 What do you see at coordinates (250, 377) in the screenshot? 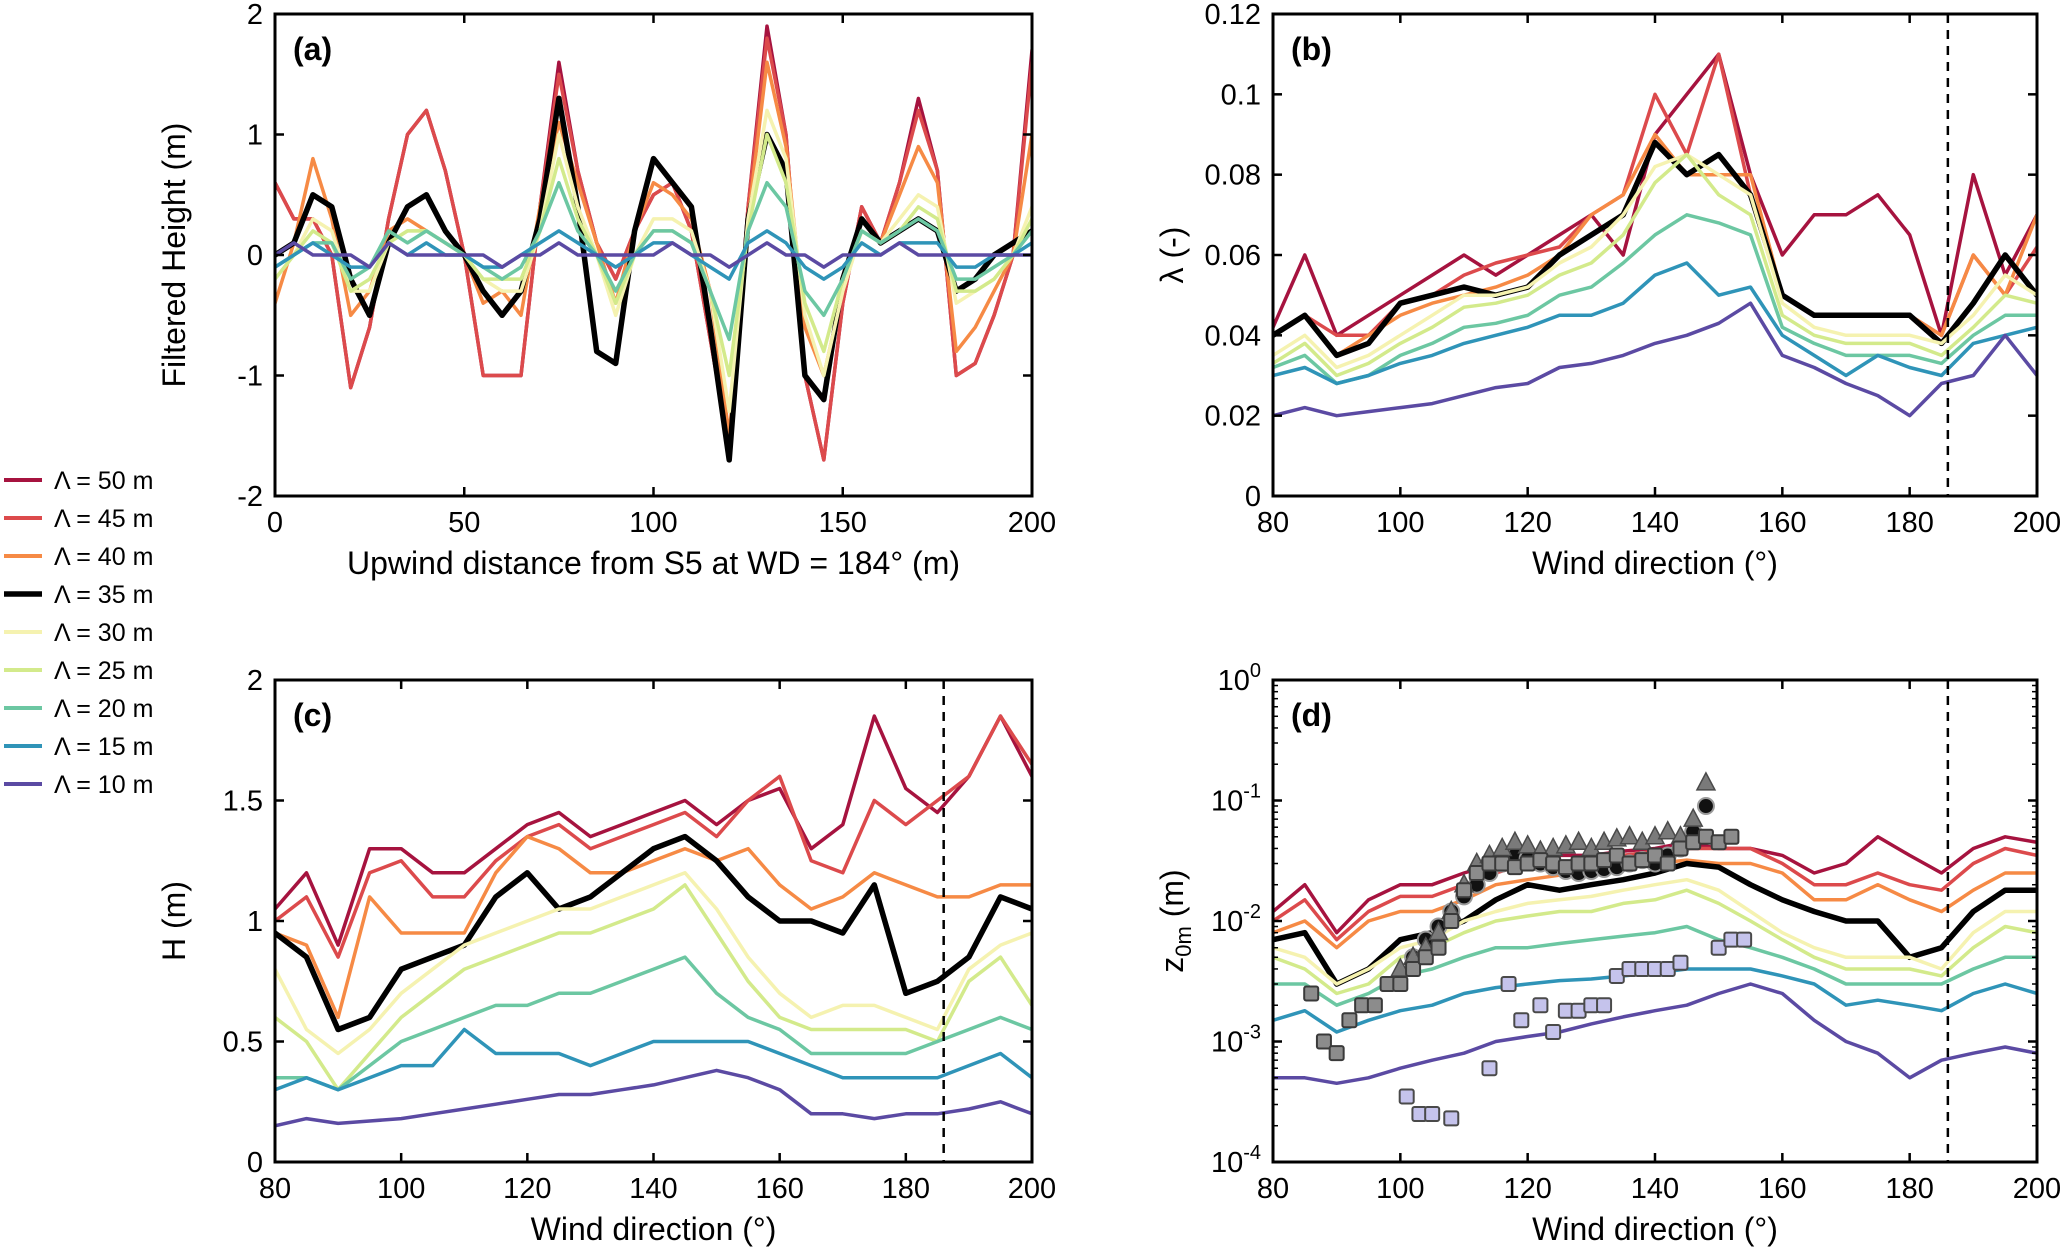
I see `y-tick-label: -1` at bounding box center [250, 377].